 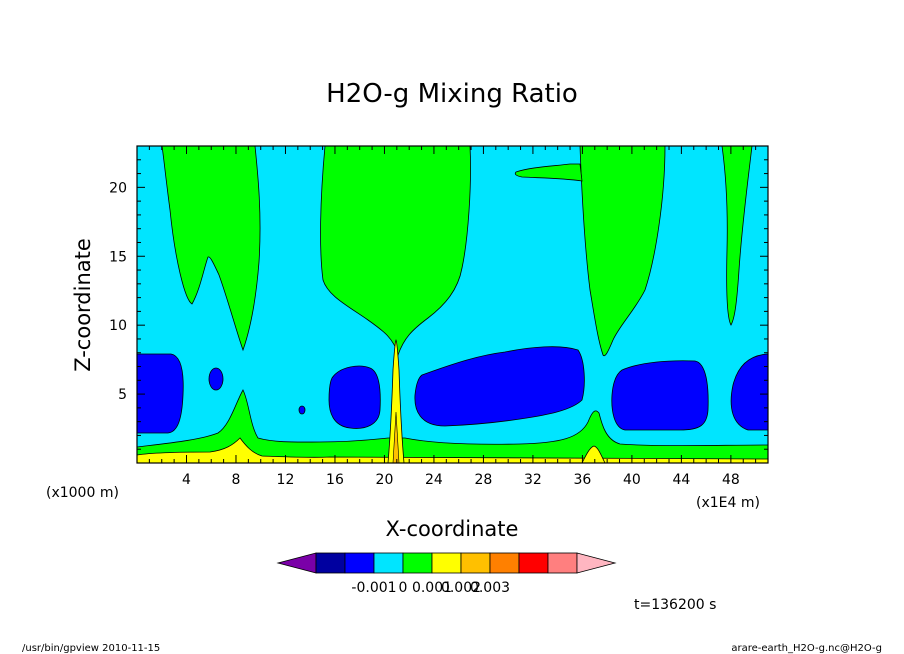 What do you see at coordinates (731, 480) in the screenshot?
I see `x-tick-label: 48` at bounding box center [731, 480].